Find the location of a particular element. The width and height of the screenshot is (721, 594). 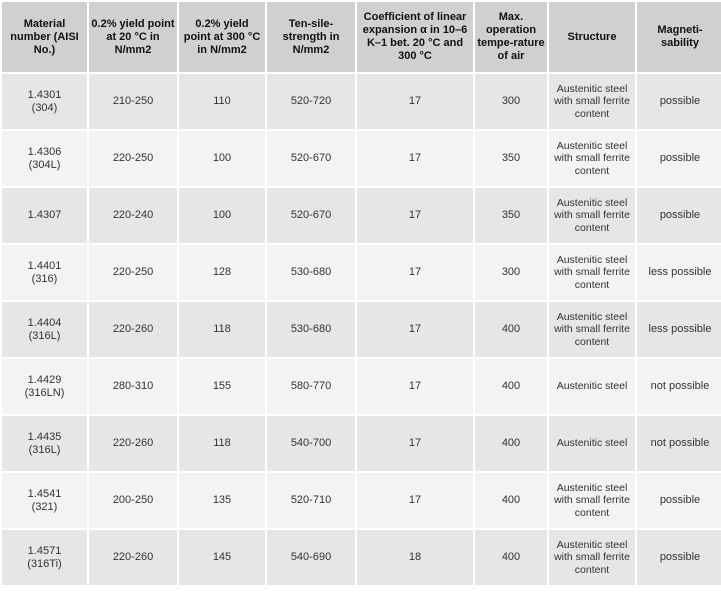

header-structure: Structure is located at coordinates (592, 37).